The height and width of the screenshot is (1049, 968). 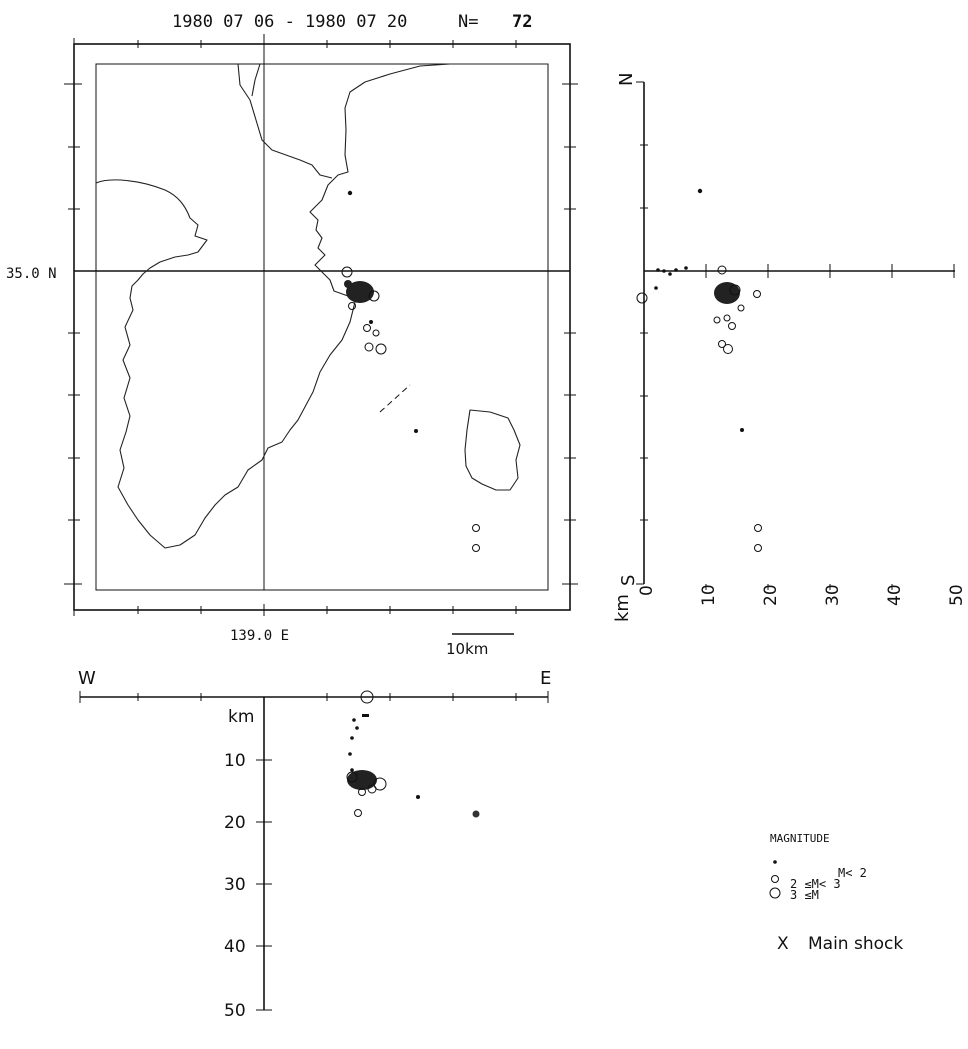 I want to click on ew-depth-tick-labels: 10 20 30 40 50, so click(x=235, y=886).